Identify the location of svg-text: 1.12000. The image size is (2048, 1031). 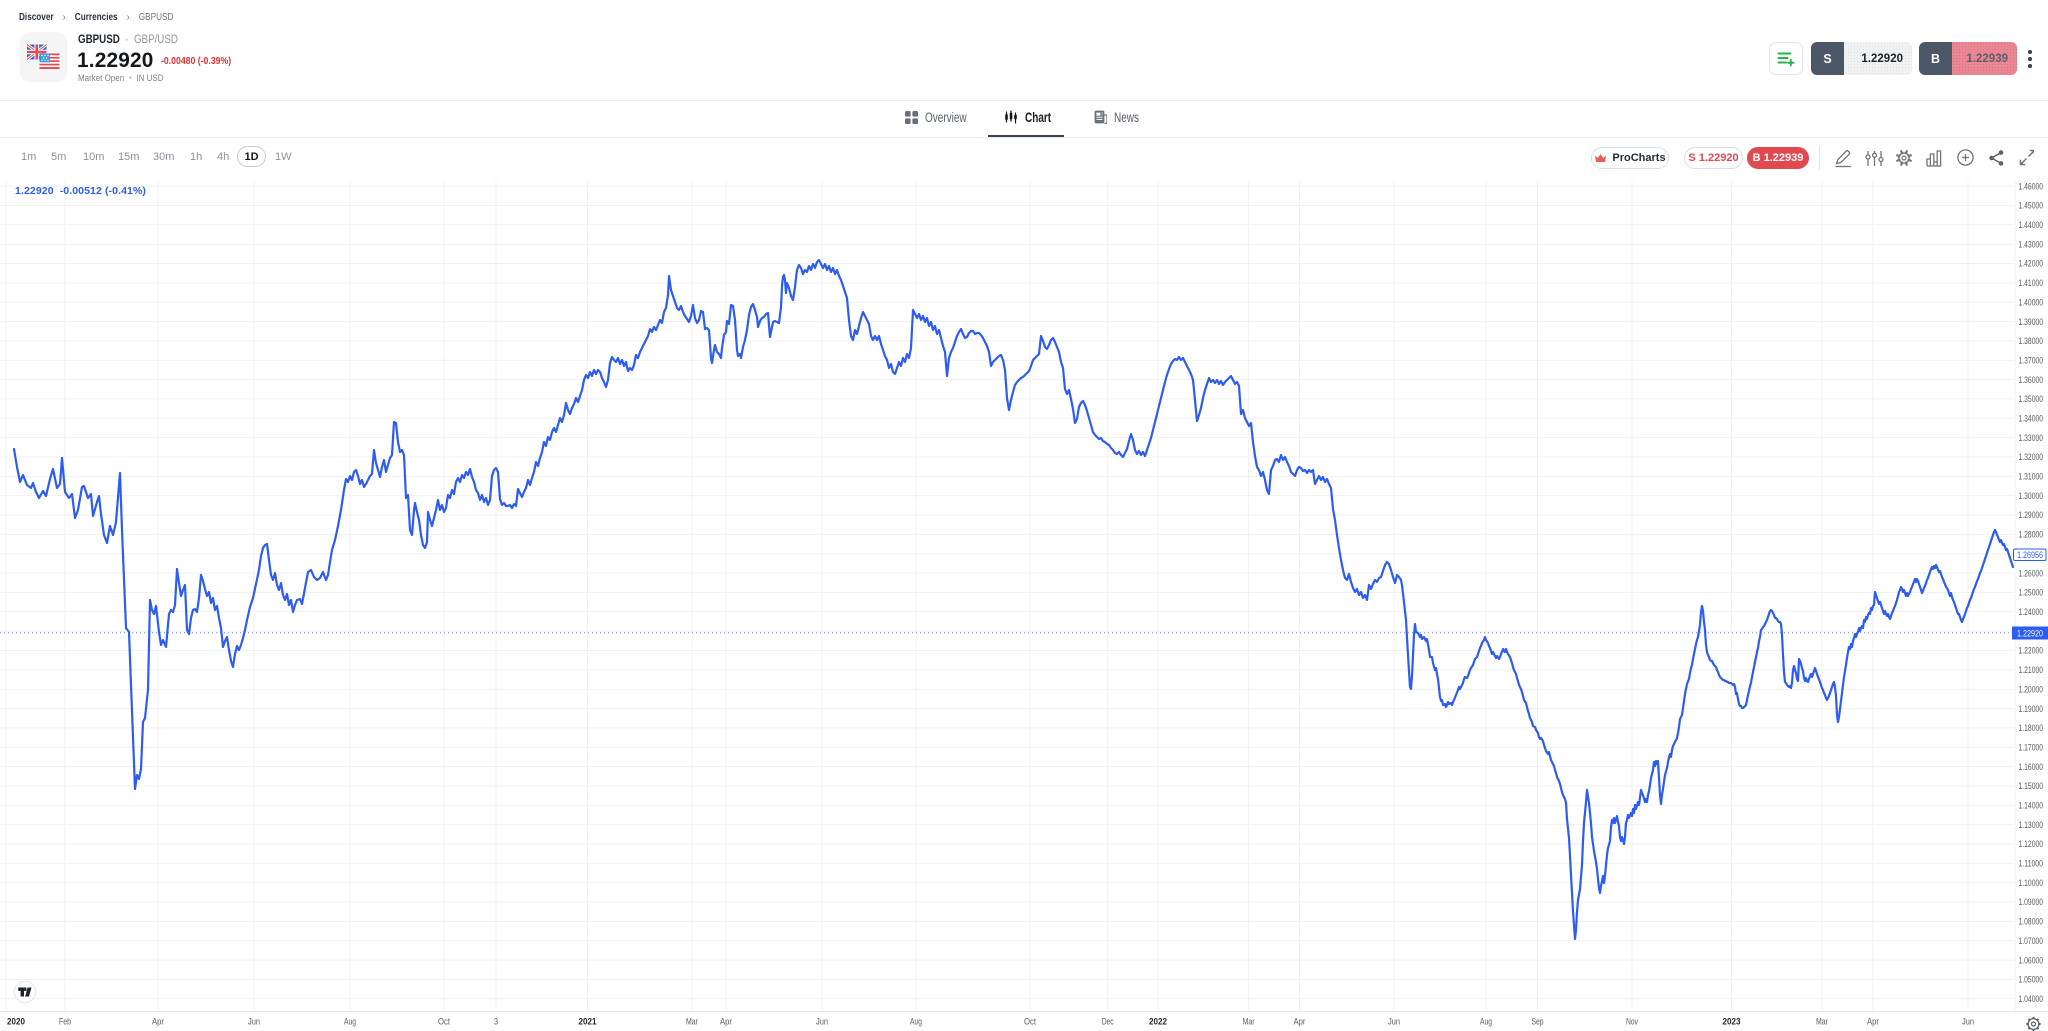
(2031, 844).